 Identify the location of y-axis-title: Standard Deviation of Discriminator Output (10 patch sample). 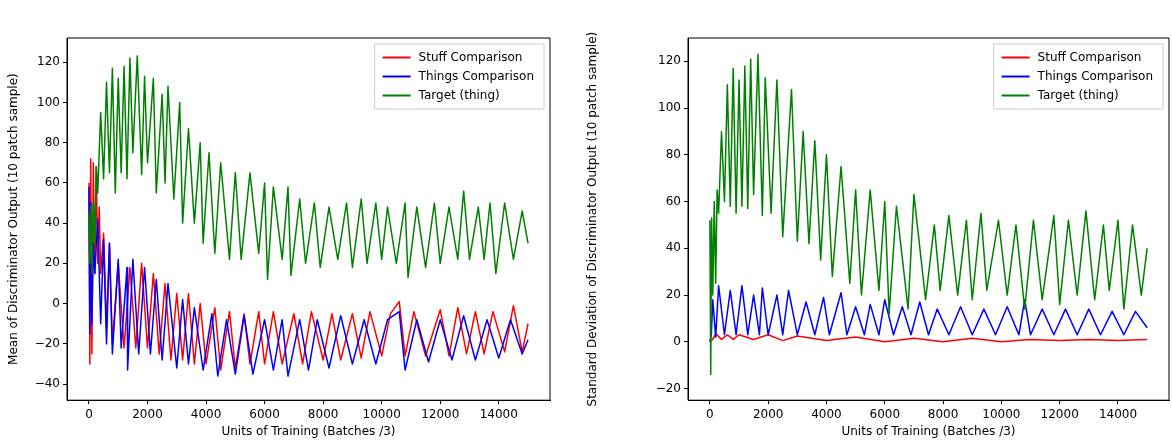
(592, 219).